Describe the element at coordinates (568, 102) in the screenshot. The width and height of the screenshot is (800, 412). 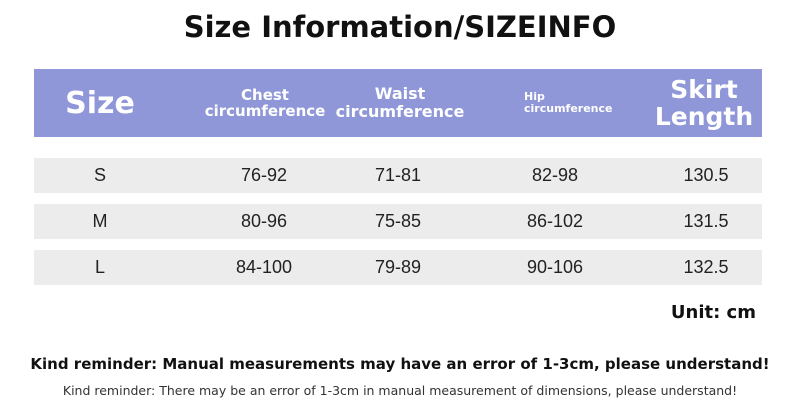
I see `header-cell: Hip circumference` at that location.